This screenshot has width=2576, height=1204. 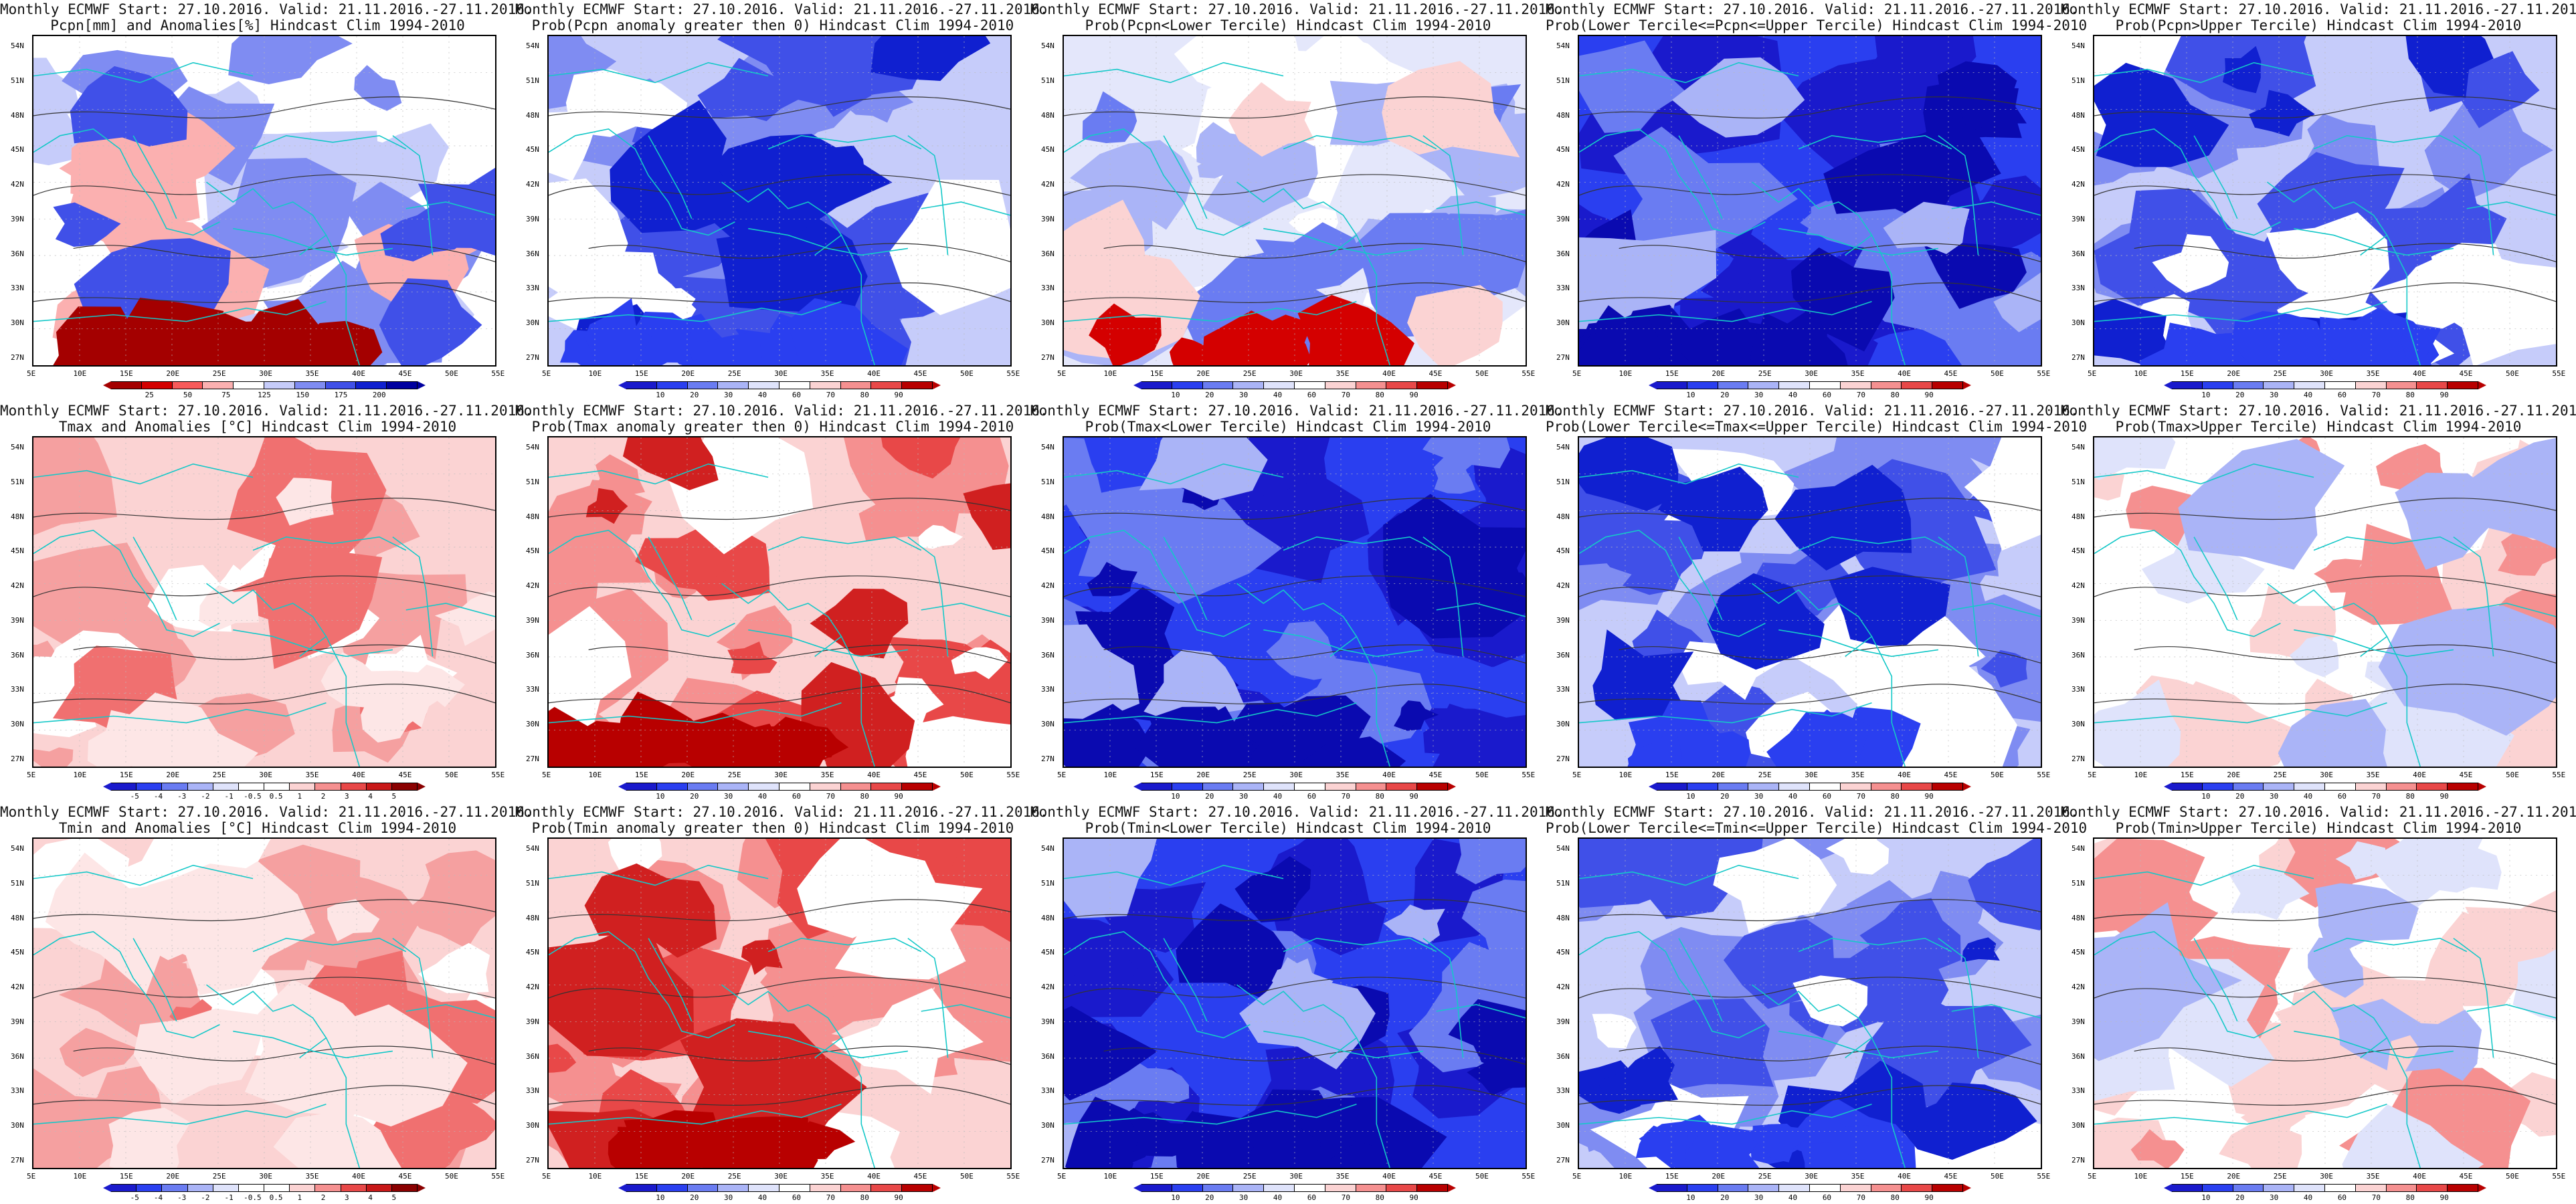 I want to click on latitude-label: 54N, so click(x=2078, y=447).